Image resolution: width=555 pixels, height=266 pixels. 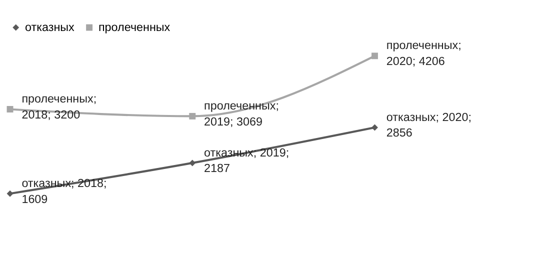 What do you see at coordinates (59, 107) in the screenshot?
I see `data-label: пролеченных; 2018; 3200` at bounding box center [59, 107].